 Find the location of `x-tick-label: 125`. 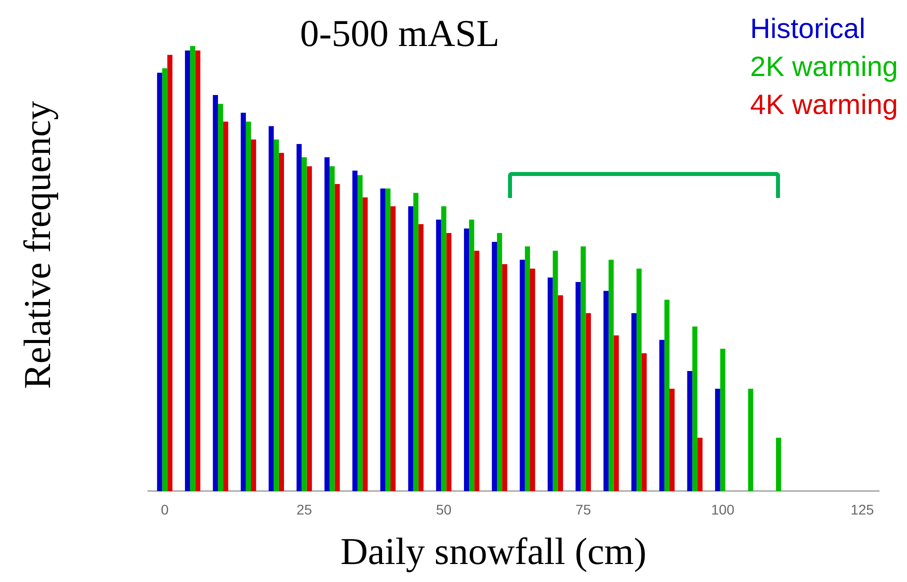

x-tick-label: 125 is located at coordinates (862, 509).